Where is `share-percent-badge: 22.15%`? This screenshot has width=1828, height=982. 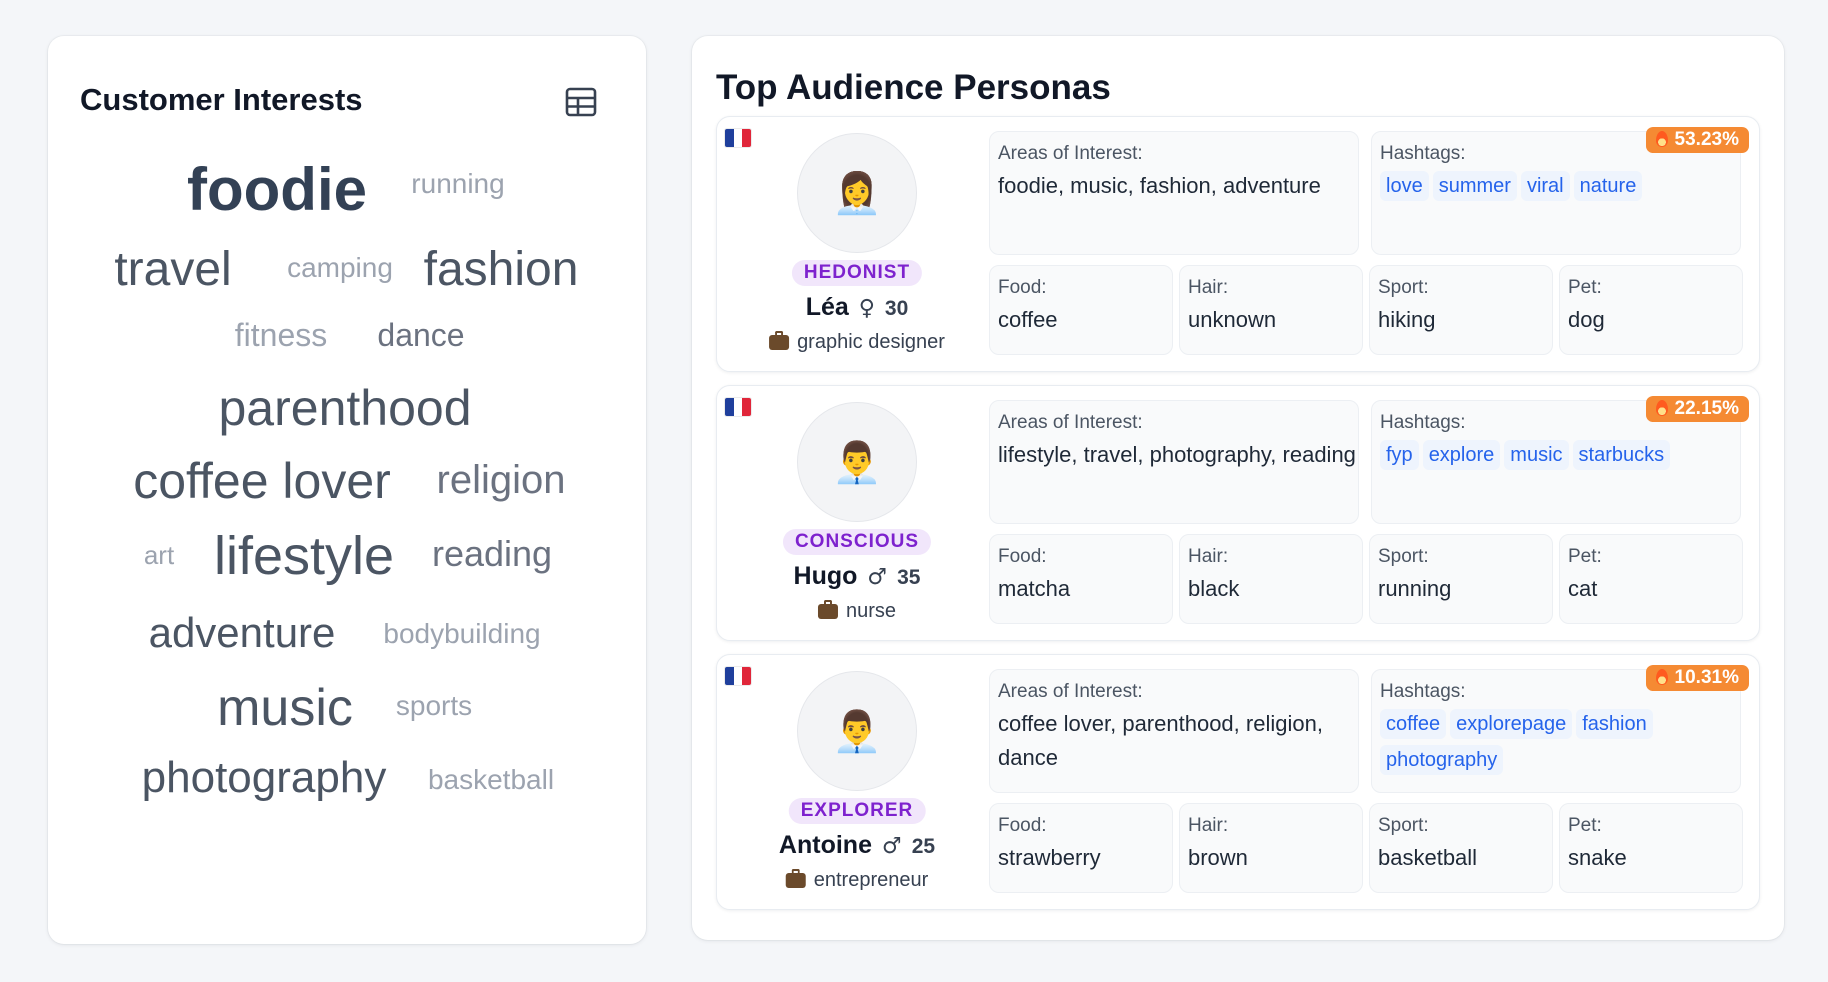 share-percent-badge: 22.15% is located at coordinates (1697, 409).